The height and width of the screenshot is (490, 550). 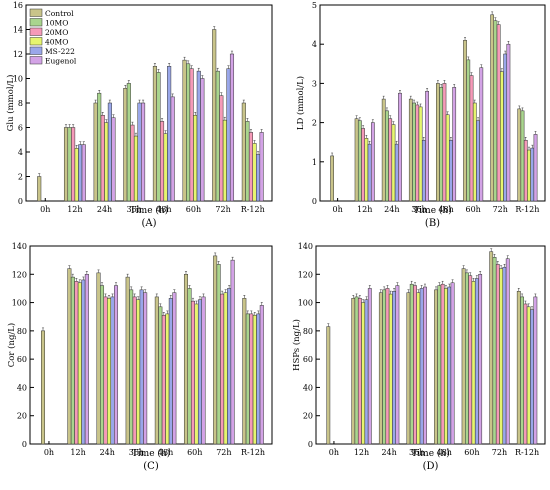 What do you see at coordinates (416, 452) in the screenshot?
I see `x-tick-label: 36h` at bounding box center [416, 452].